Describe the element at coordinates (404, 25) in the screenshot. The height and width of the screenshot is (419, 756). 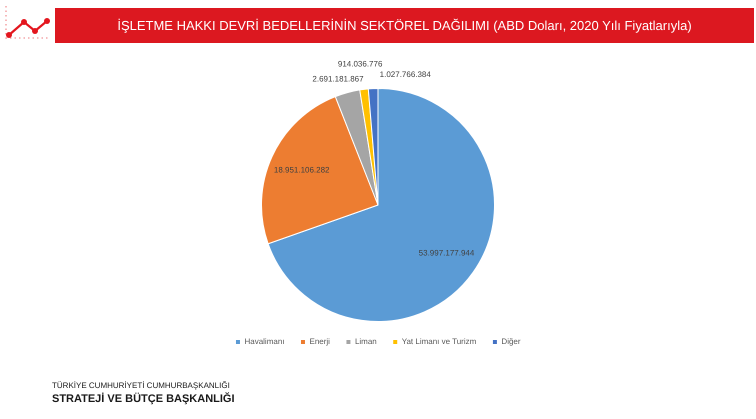
I see `chart-title: İŞLETME HAKKI DEVRİ BEDELLERİNİN SEKTÖREL DAĞILIMI (ABD Doları, 2020 Yılı Fiyatlarıyla)` at that location.